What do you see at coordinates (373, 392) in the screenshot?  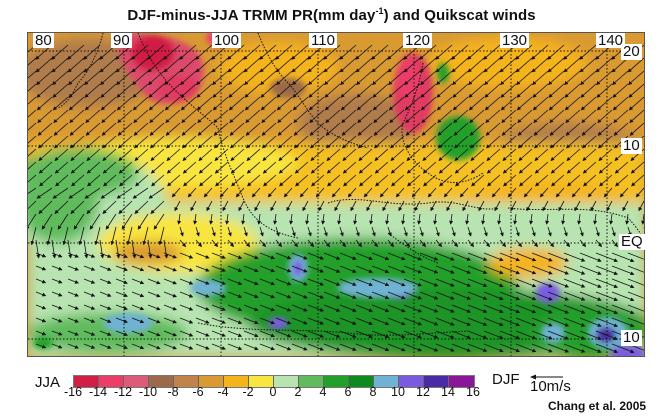 I see `colorbar-tick-label: 8` at bounding box center [373, 392].